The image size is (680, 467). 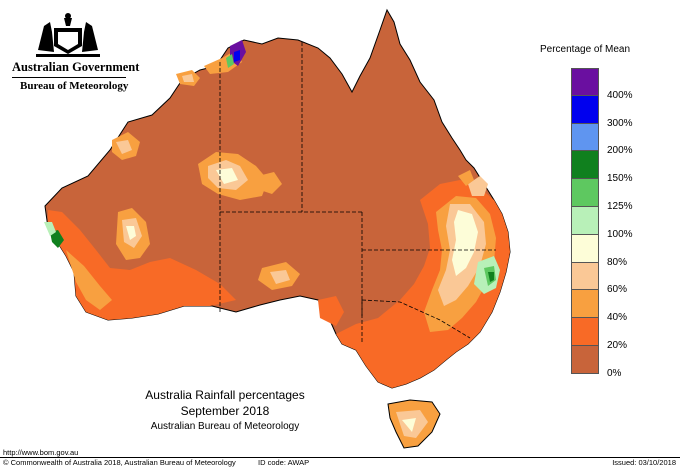 I want to click on legend-label: 300%, so click(x=620, y=123).